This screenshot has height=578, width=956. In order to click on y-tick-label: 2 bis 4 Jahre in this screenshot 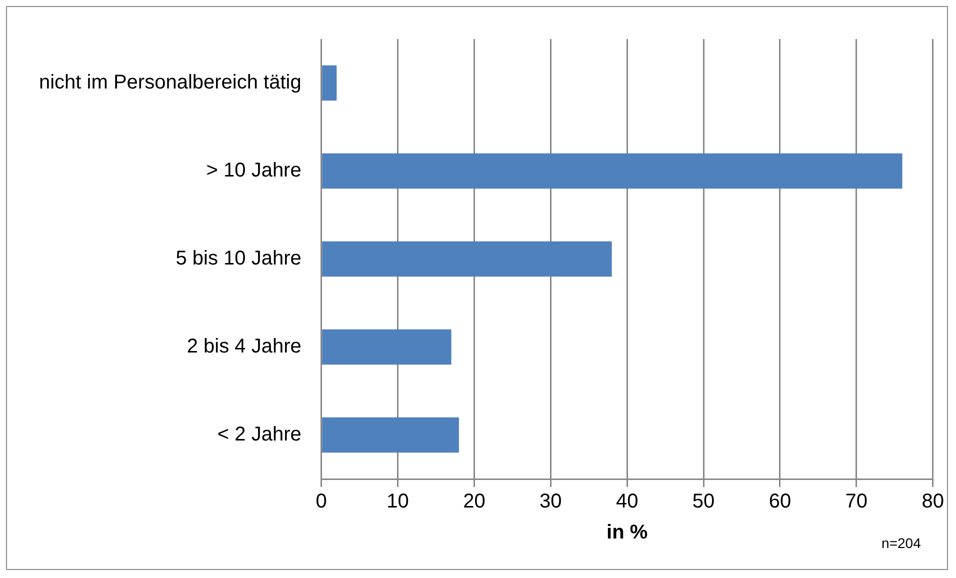, I will do `click(244, 347)`.